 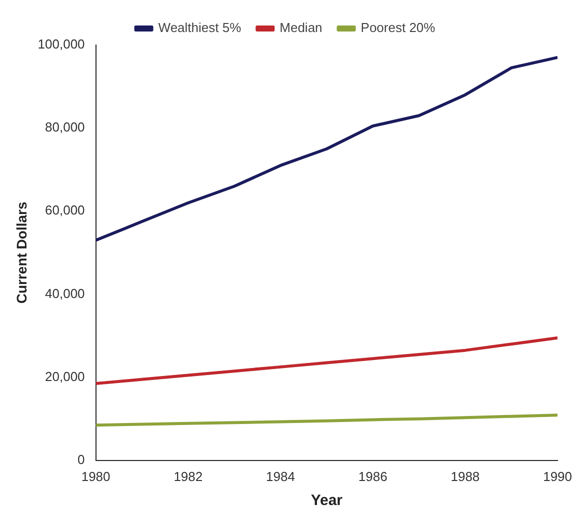 What do you see at coordinates (373, 476) in the screenshot?
I see `x-tick-label: 1986` at bounding box center [373, 476].